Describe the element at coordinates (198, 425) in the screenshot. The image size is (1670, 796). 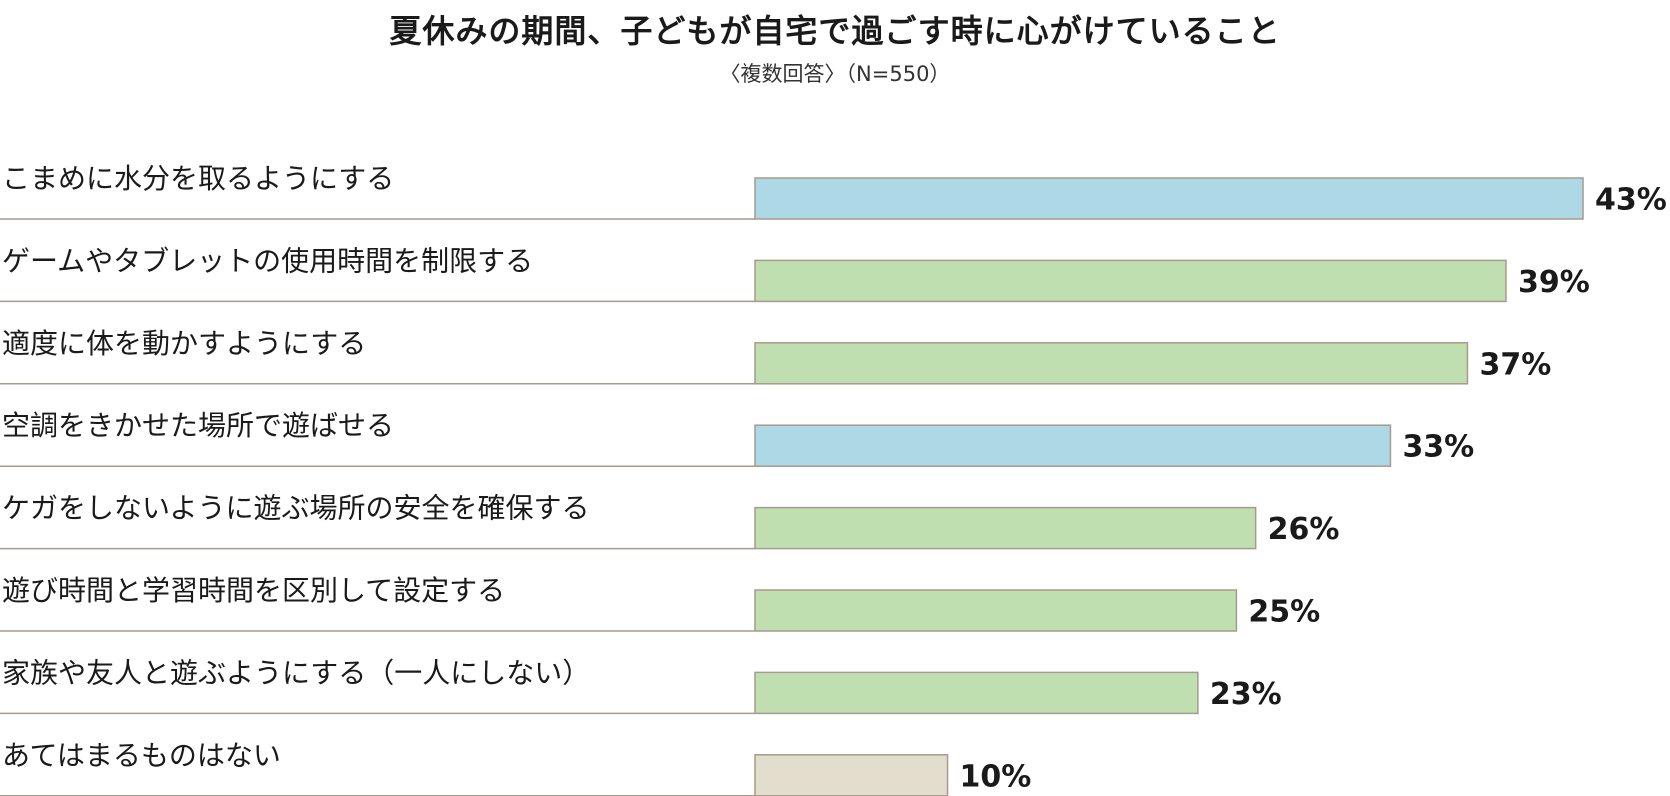
I see `category-label: 空調をきかせた場所で遊ばせる` at that location.